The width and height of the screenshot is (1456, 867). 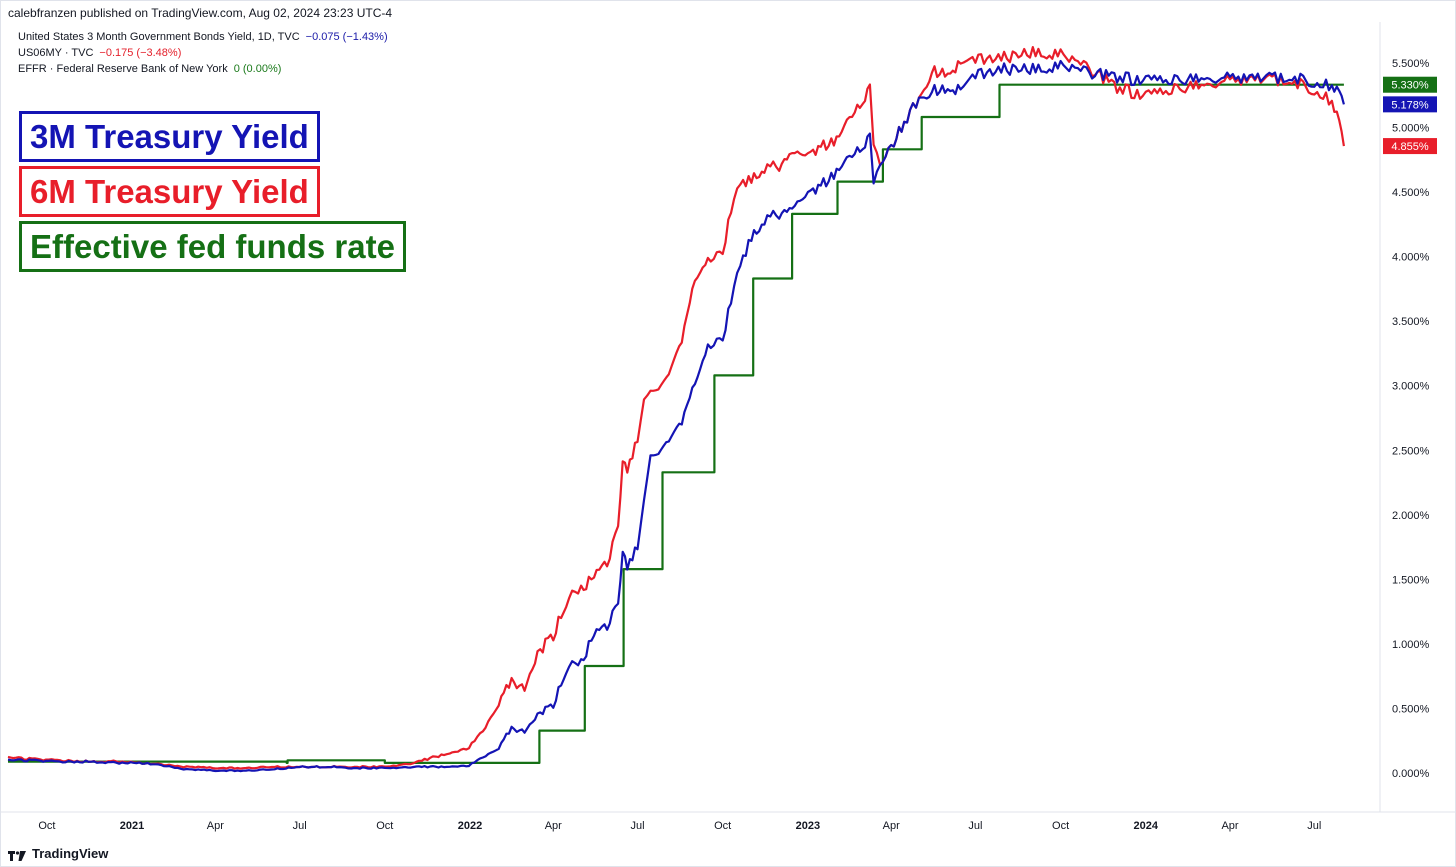 I want to click on title-effr: Effective fed funds rate, so click(x=212, y=246).